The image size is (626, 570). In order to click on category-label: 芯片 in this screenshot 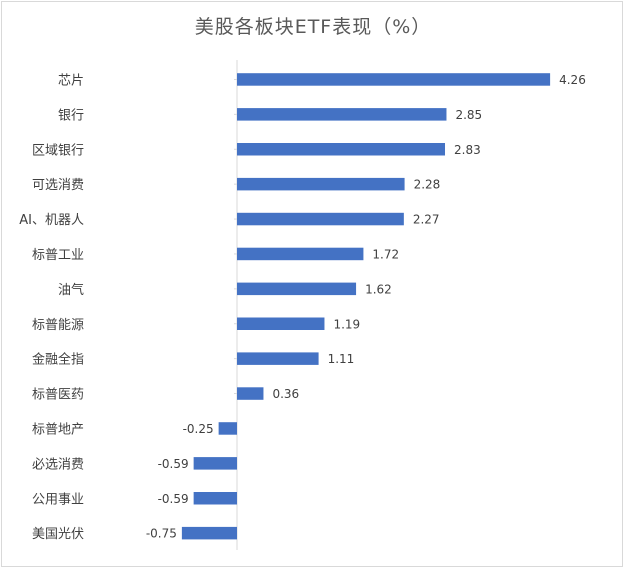, I will do `click(71, 80)`.